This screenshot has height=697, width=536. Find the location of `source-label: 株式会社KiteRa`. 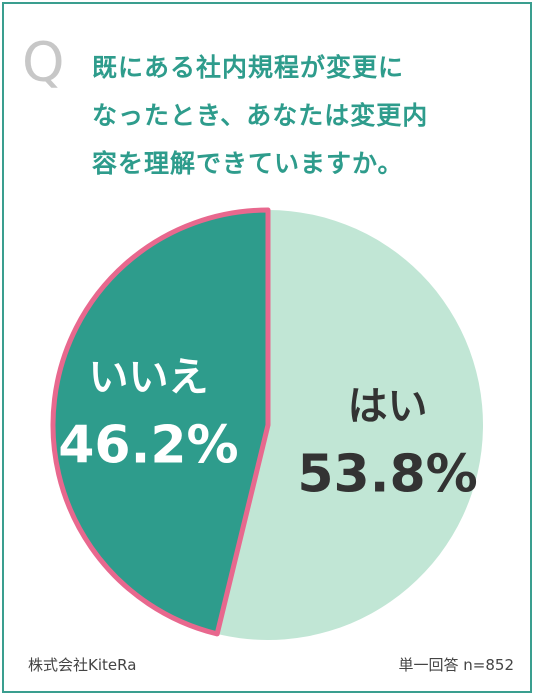

source-label: 株式会社KiteRa is located at coordinates (82, 665).